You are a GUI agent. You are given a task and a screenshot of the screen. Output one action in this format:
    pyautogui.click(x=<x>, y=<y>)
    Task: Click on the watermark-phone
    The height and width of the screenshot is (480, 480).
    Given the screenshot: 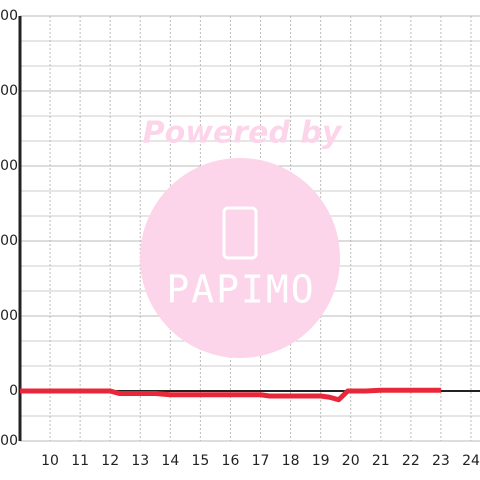 What is the action you would take?
    pyautogui.click(x=240, y=233)
    